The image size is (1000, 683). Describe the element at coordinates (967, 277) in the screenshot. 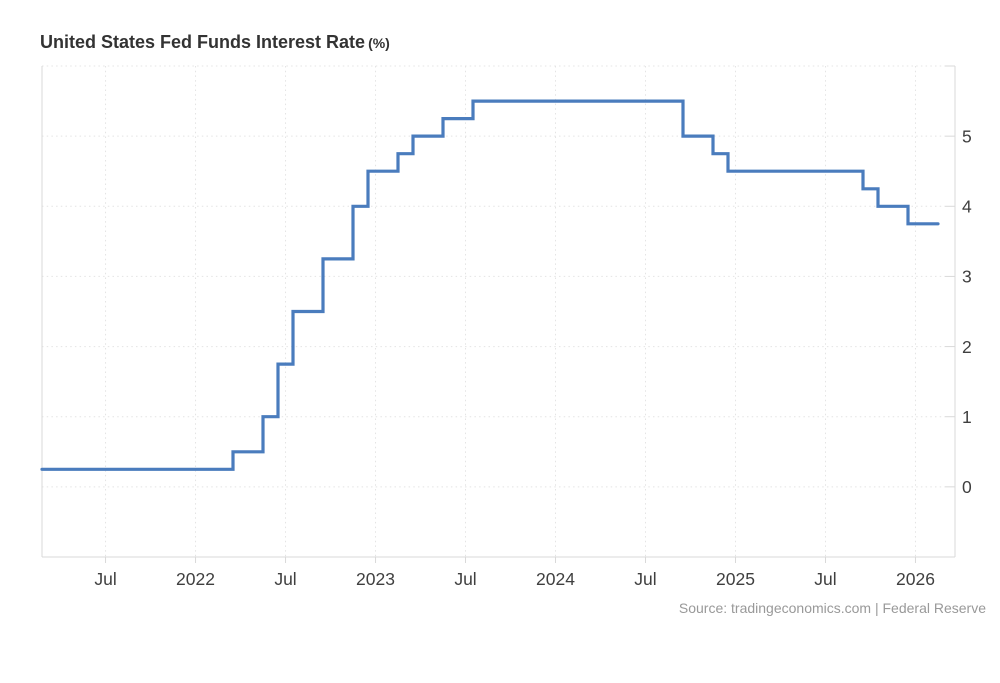

I see `y-axis-tick-label: 3` at that location.